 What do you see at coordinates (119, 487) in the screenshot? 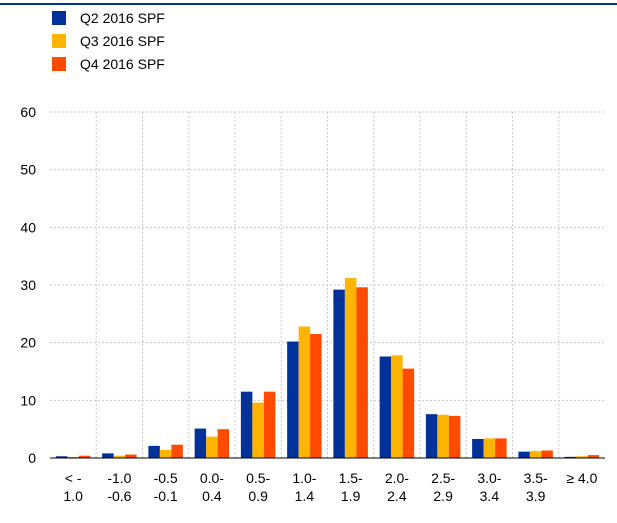
I see `x-tick-label: -1.0 -0.6` at bounding box center [119, 487].